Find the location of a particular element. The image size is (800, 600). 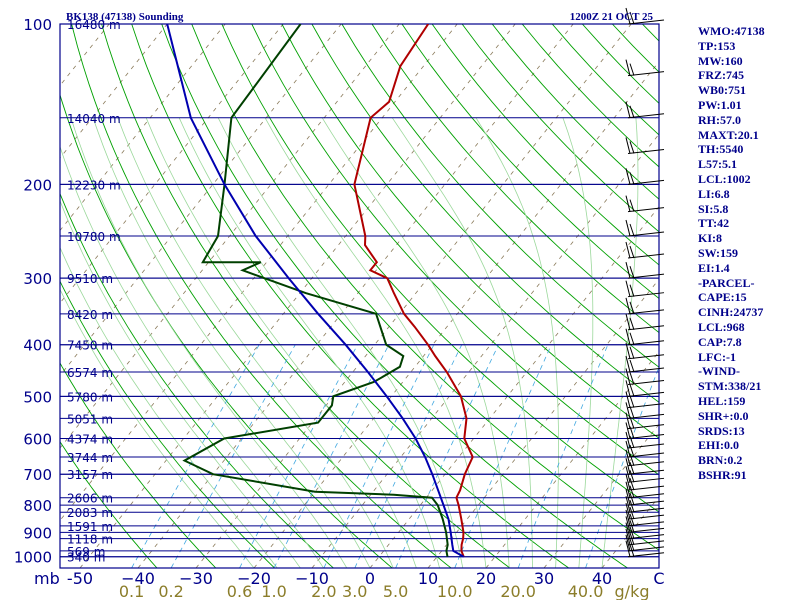

height-label: 1591 m is located at coordinates (90, 527).